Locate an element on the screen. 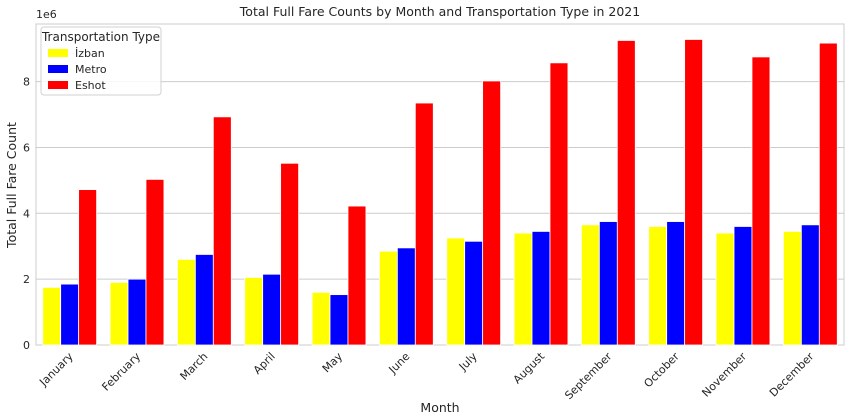 The image size is (852, 420). legend-label: Eshot is located at coordinates (90, 85).